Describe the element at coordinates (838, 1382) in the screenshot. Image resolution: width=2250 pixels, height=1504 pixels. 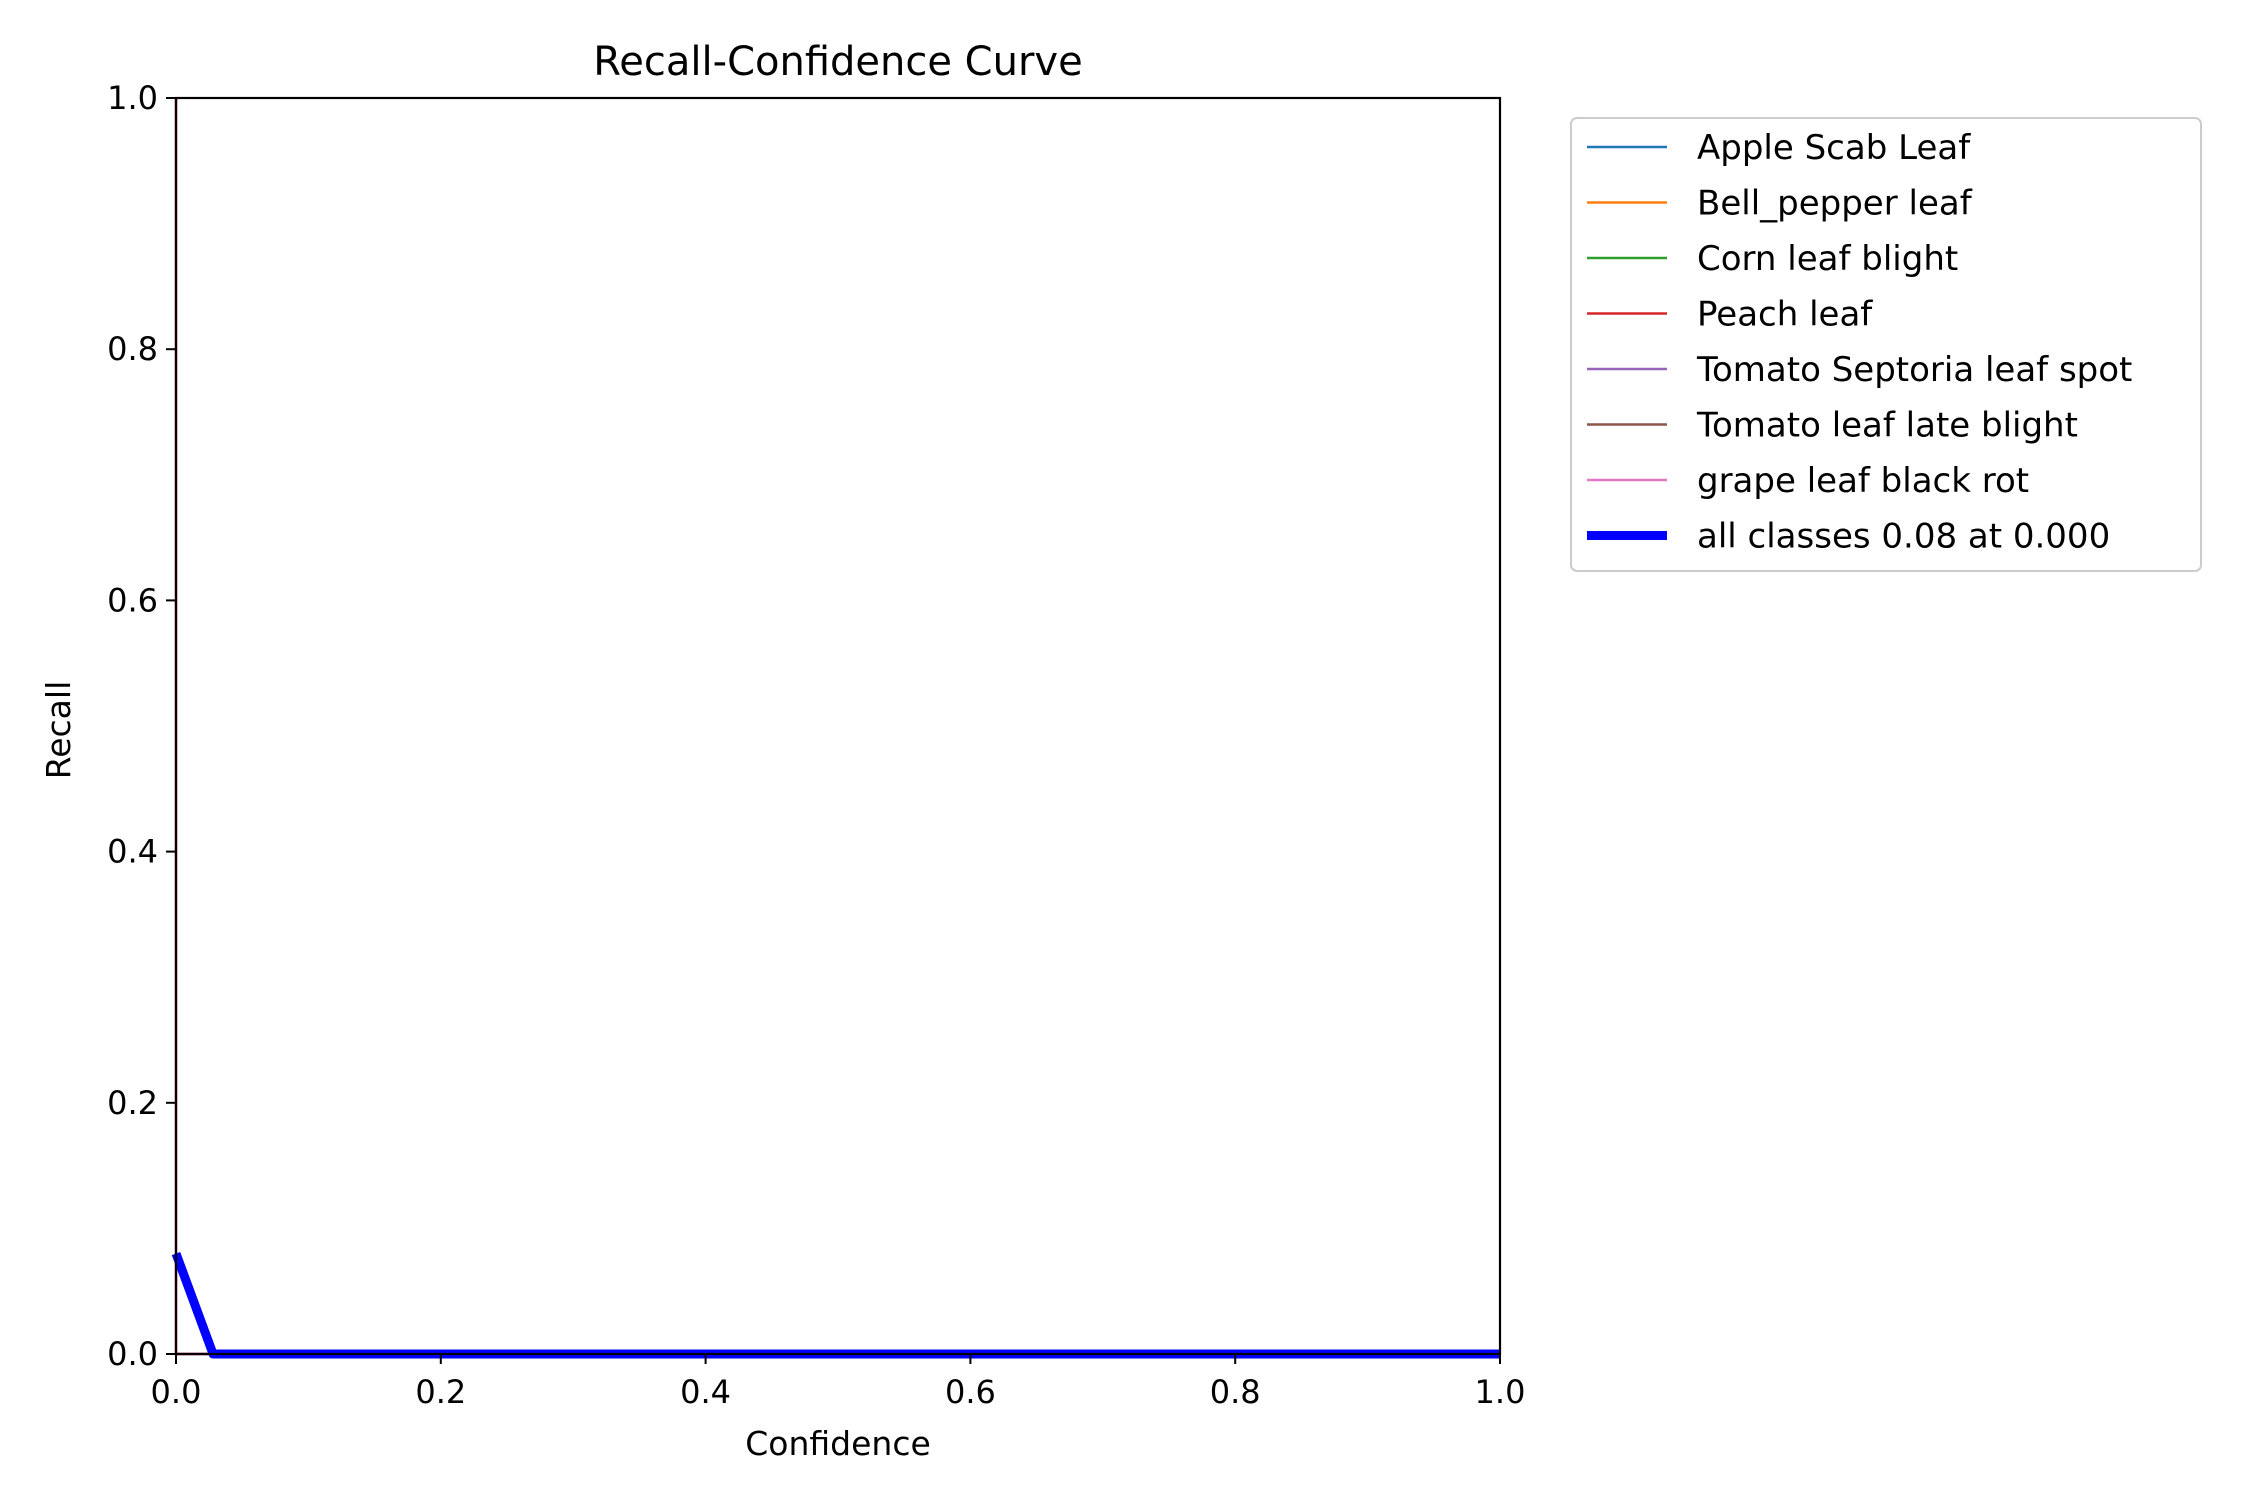
I see `x-axis: 0.0 0.2 0.4 0.6 0.8 1.0` at that location.